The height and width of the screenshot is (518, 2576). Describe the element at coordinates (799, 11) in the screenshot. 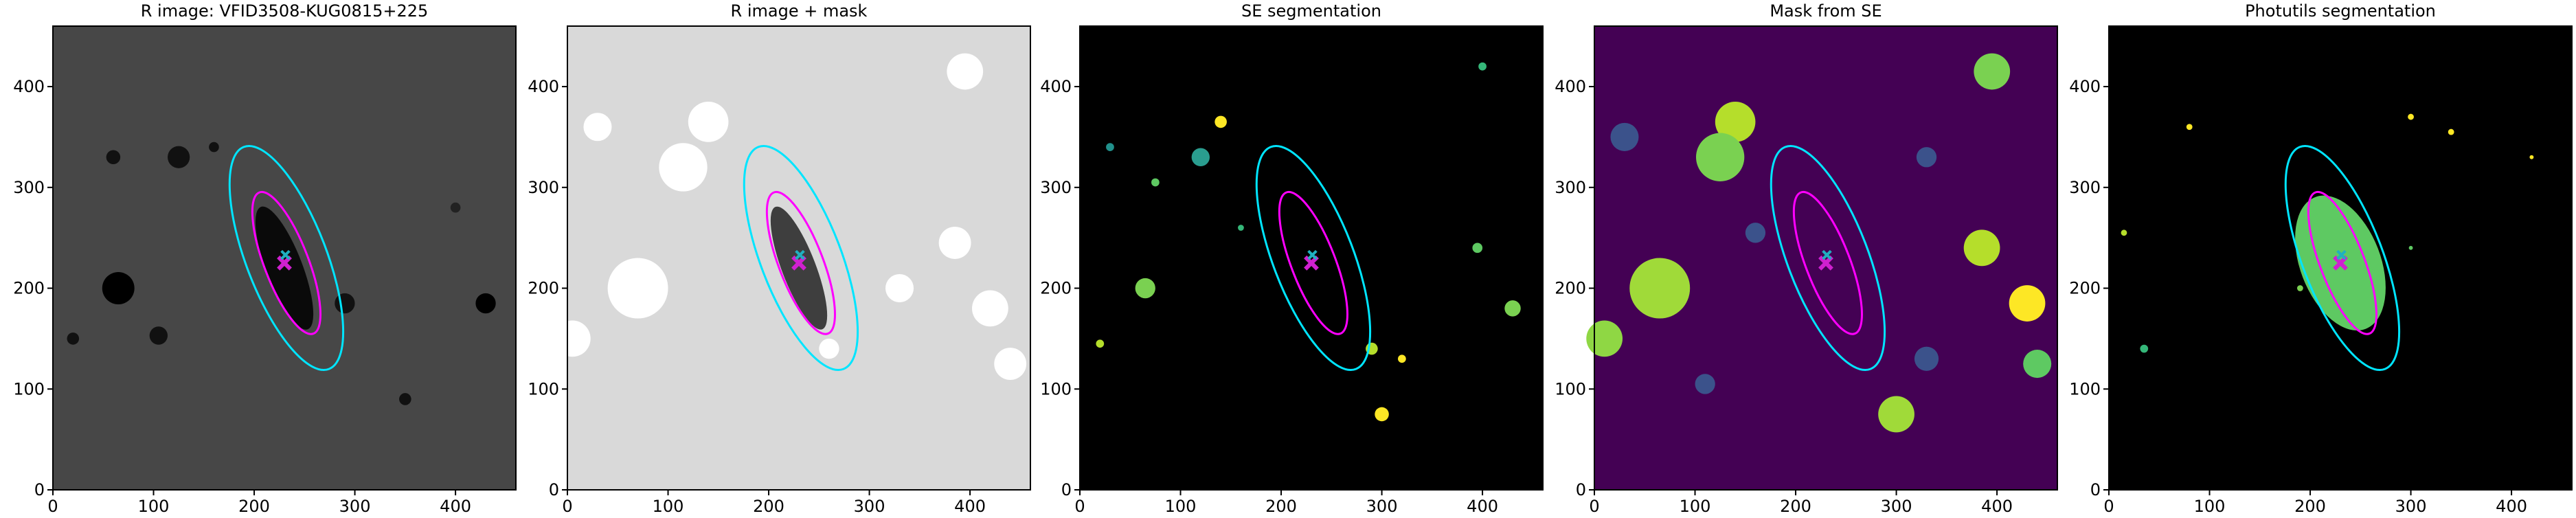

I see `panel-title: R image + mask` at that location.